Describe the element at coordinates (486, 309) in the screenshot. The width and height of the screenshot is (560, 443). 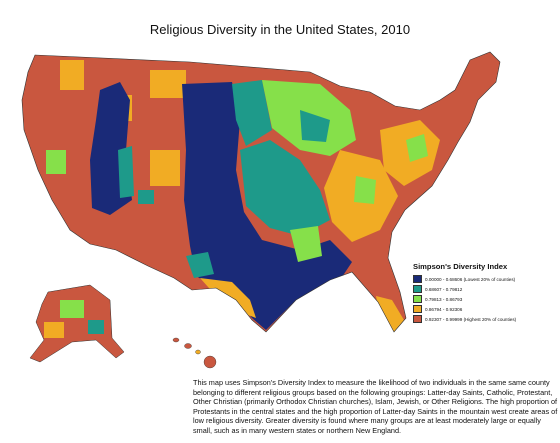
I see `legend-item: 0.86794 - 0.92306` at that location.